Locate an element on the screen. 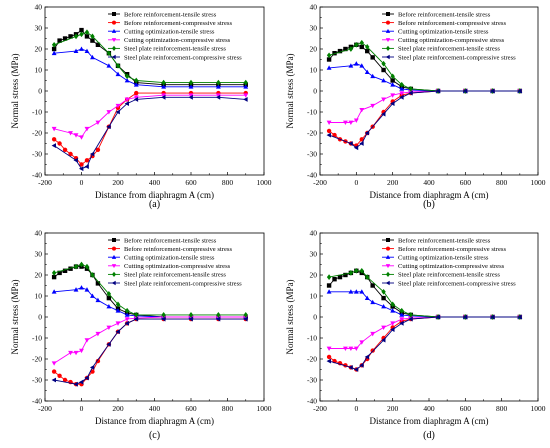 This screenshot has width=550, height=448. y-tick-label: 0 is located at coordinates (40, 91).